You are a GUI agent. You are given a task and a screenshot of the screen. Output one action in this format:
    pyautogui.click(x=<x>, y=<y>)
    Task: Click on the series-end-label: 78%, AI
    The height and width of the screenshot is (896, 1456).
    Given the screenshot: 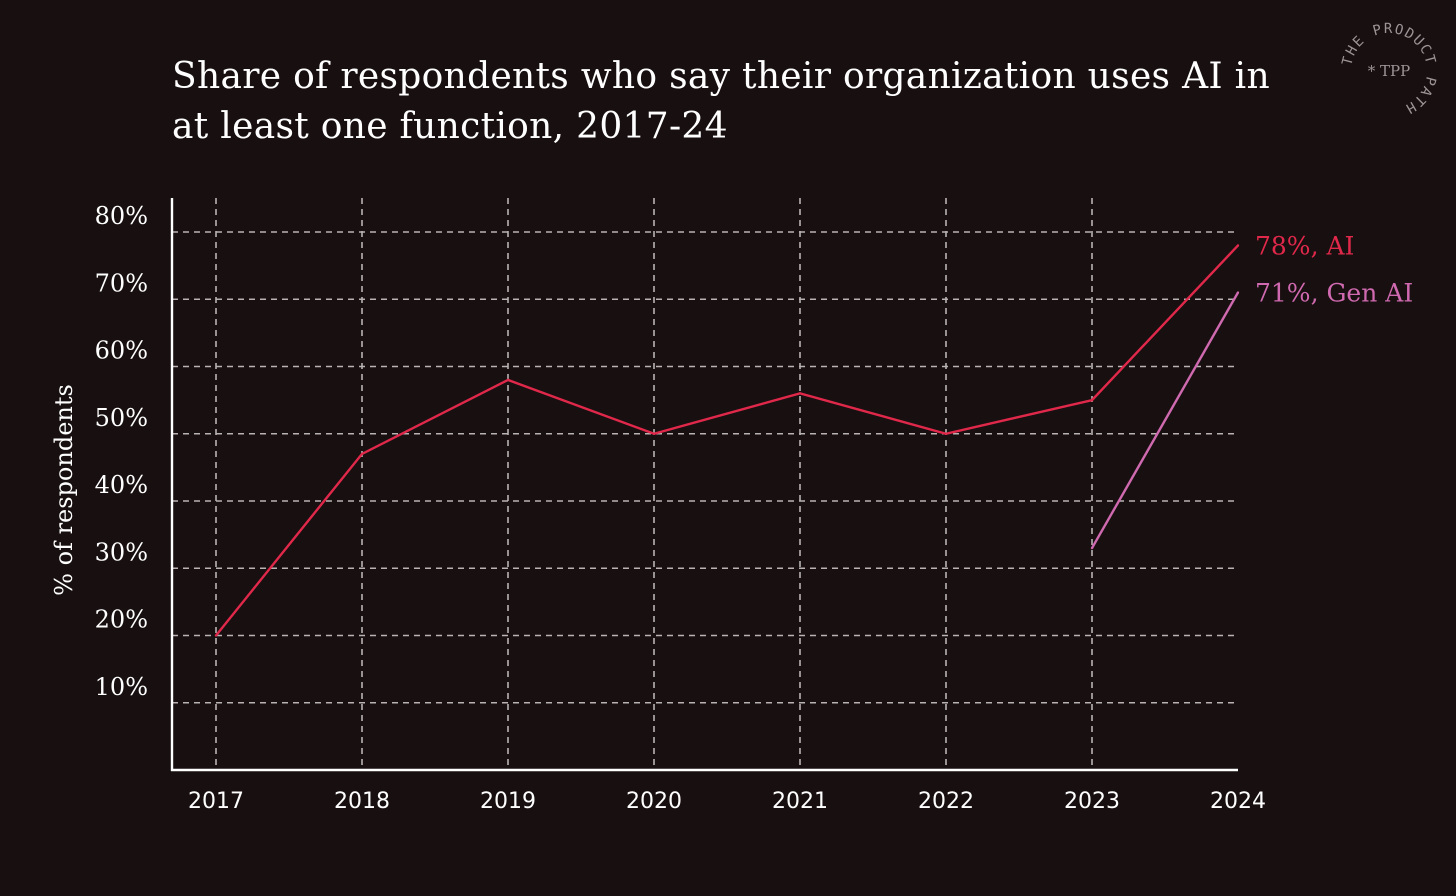 What is the action you would take?
    pyautogui.click(x=1304, y=245)
    